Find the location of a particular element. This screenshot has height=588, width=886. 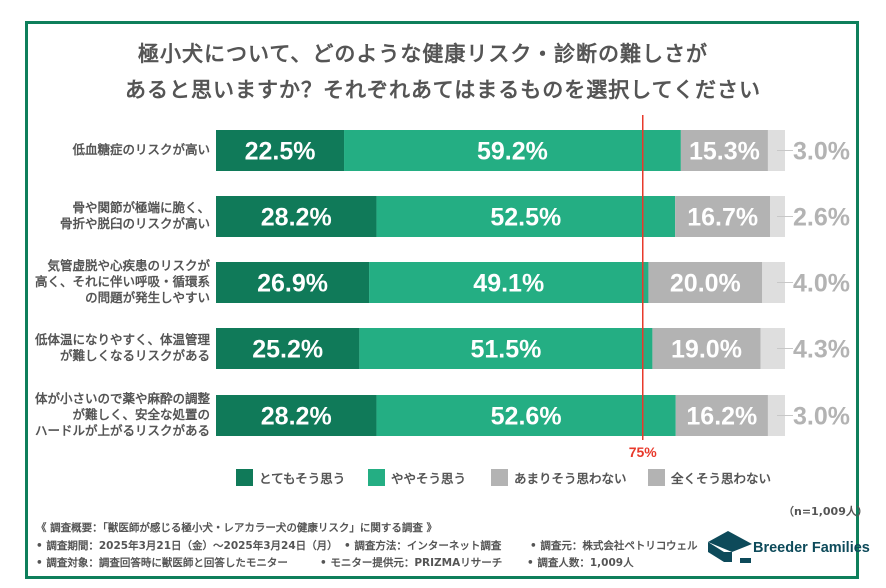

category-label: 低体温になりやすく、体温管理 が難しくなるリスクがある is located at coordinates (122, 347).